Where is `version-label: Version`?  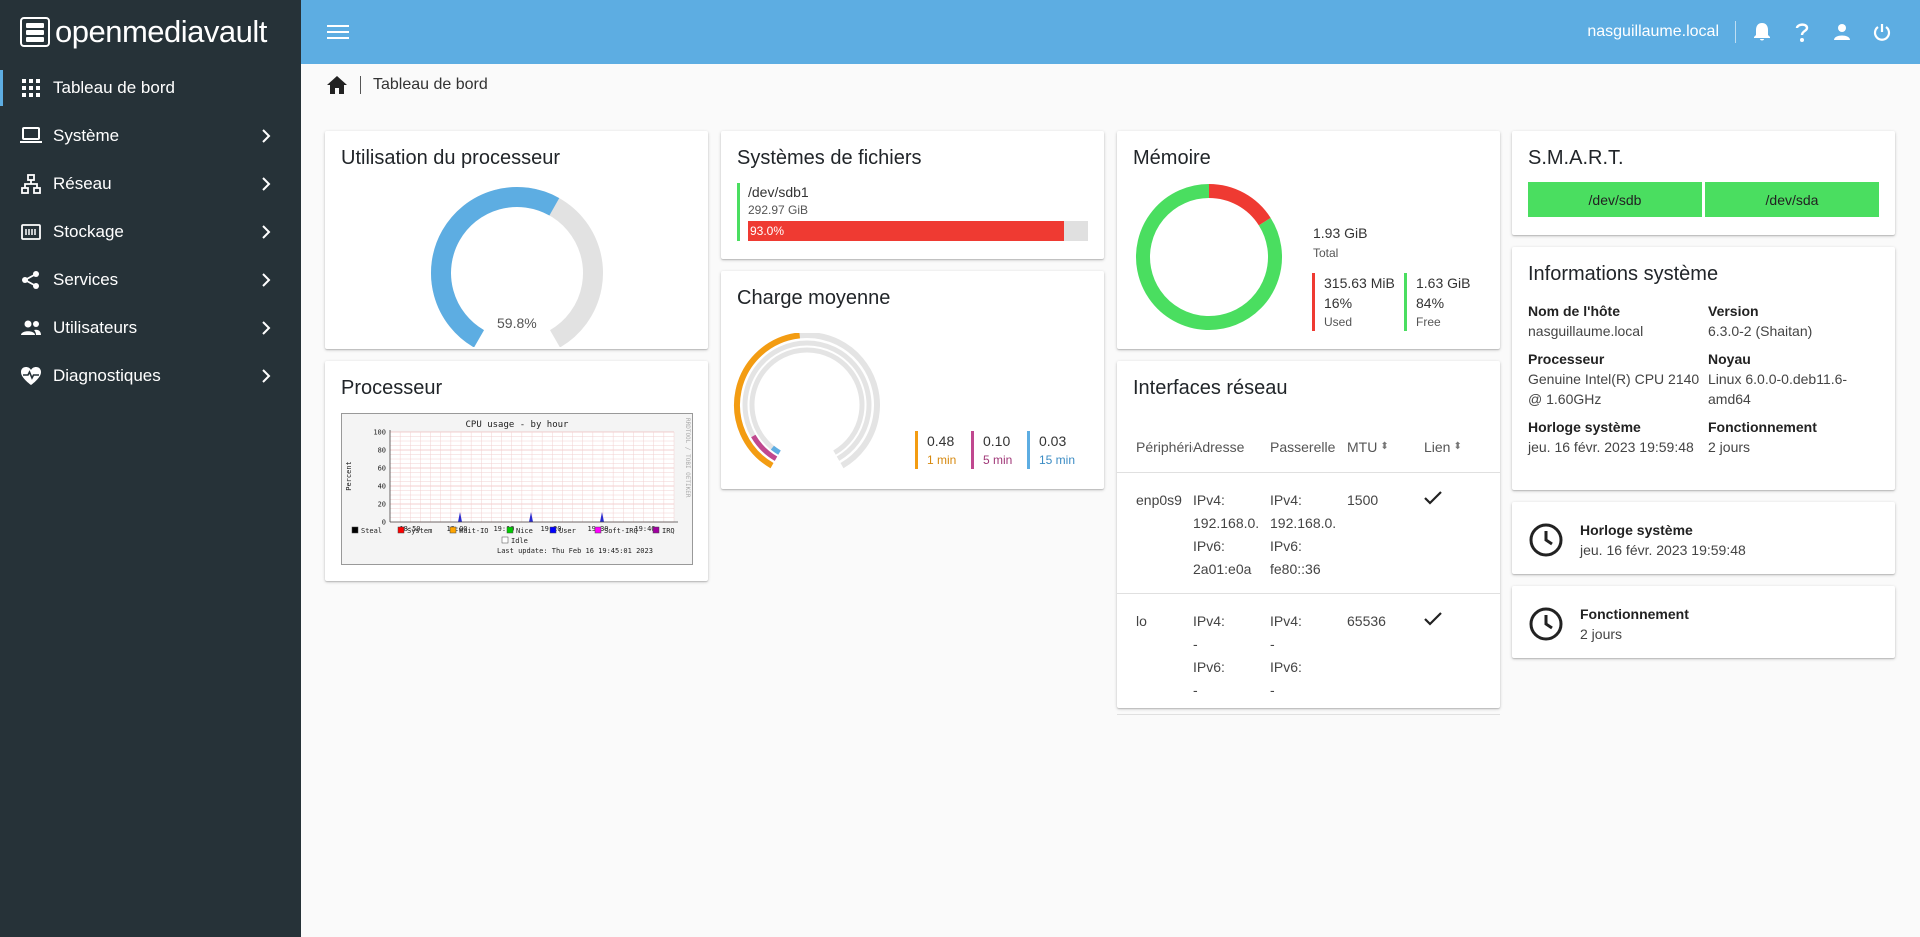
version-label: Version is located at coordinates (1733, 311).